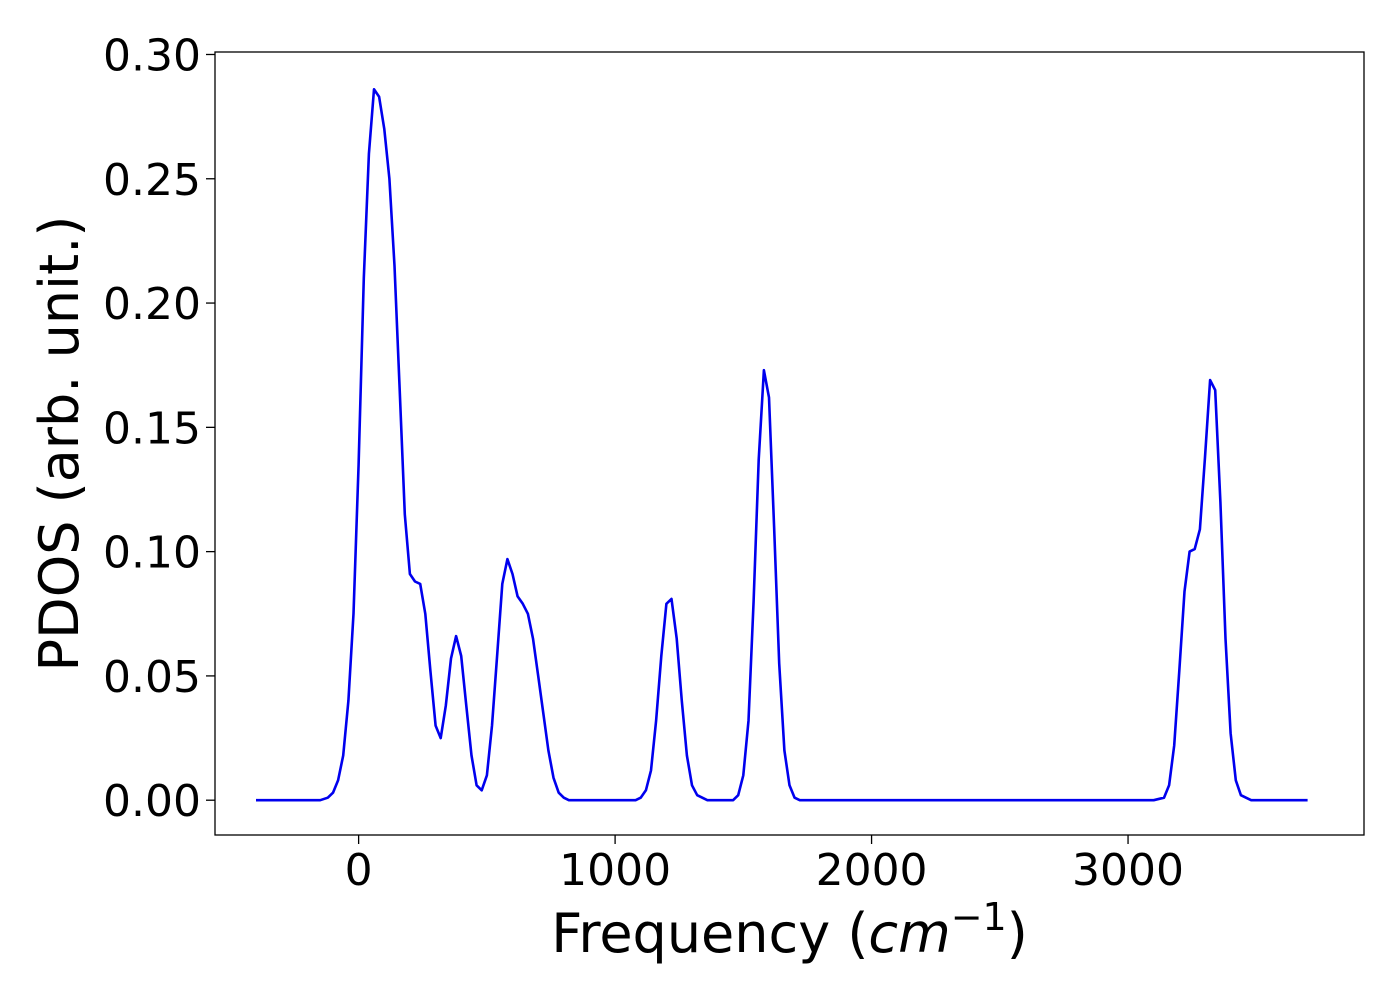 The image size is (1400, 1000). Describe the element at coordinates (359, 870) in the screenshot. I see `x-tick-label: 0` at that location.